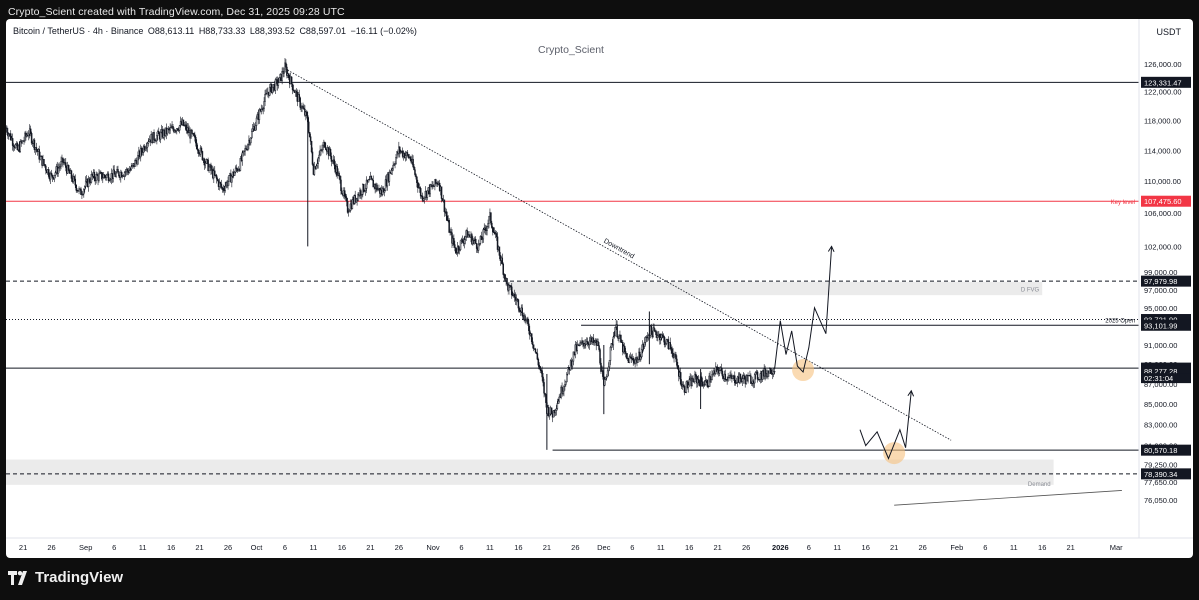 The image size is (1199, 600). Describe the element at coordinates (1163, 246) in the screenshot. I see `price-tick-label: 102,000.00` at that location.